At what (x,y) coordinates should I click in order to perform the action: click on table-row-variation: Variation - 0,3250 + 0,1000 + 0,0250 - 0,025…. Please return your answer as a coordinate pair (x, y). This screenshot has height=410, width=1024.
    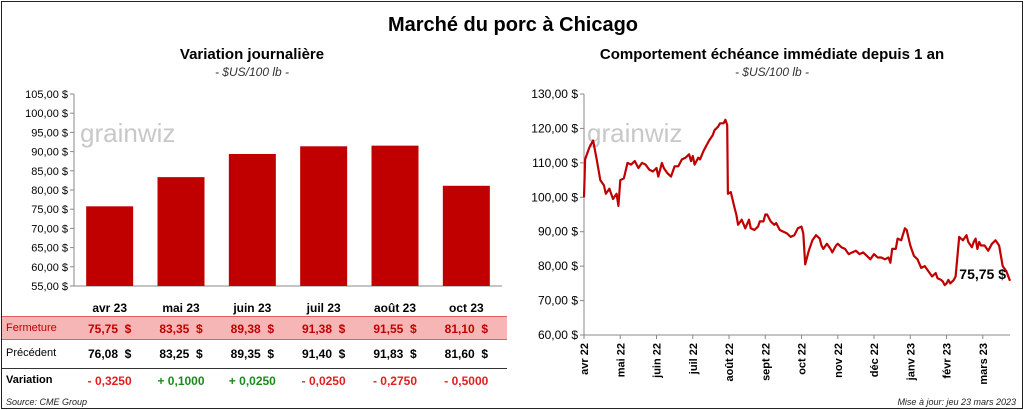
    Looking at the image, I should click on (254, 380).